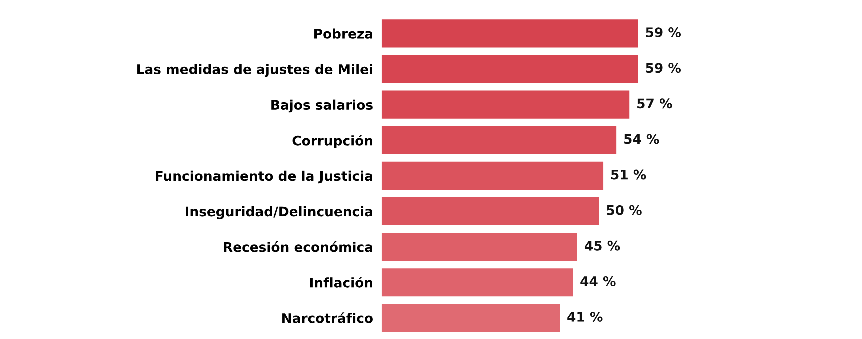 Image resolution: width=862 pixels, height=339 pixels. I want to click on y-tick-label: Inseguridad/Delincuencia, so click(279, 213).